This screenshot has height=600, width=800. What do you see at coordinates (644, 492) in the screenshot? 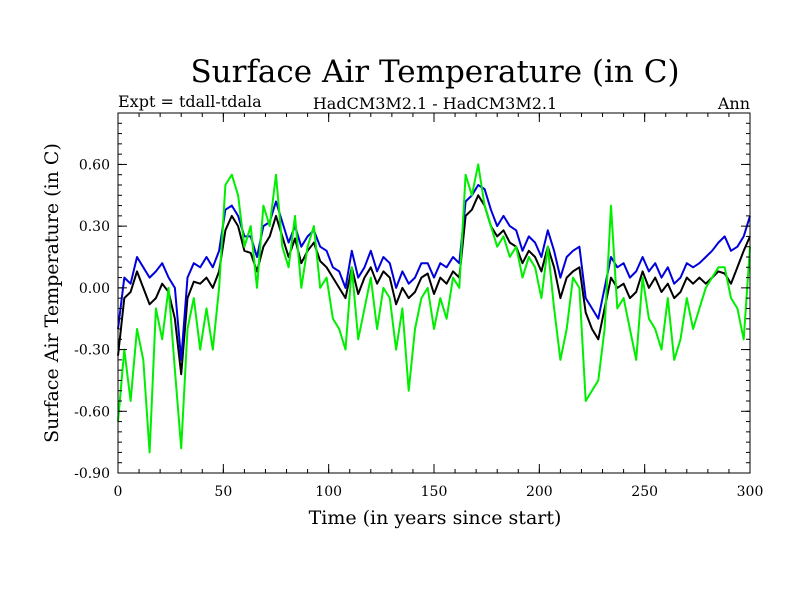
I see `x-tick-label: 250` at bounding box center [644, 492].